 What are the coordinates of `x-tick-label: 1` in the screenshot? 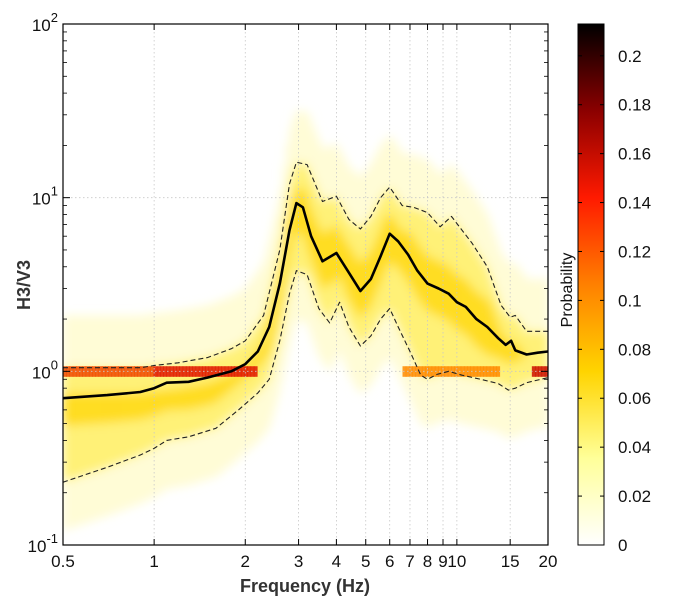 It's located at (153, 561).